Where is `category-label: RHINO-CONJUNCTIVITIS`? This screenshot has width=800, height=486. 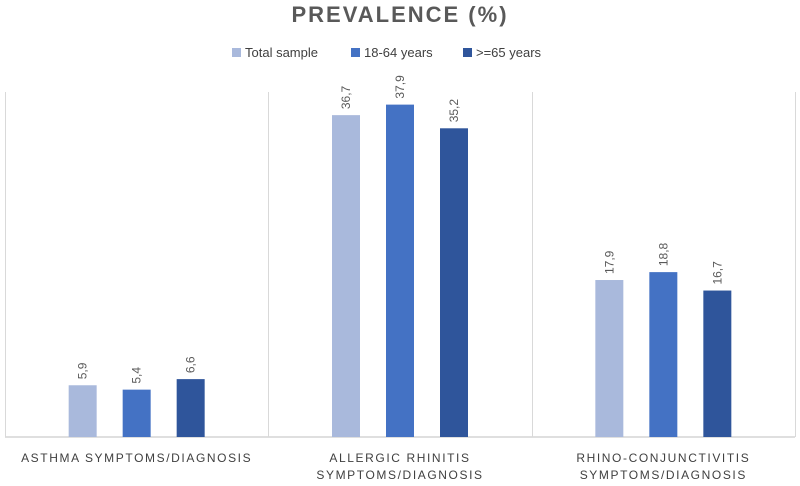 category-label: RHINO-CONJUNCTIVITIS is located at coordinates (663, 458).